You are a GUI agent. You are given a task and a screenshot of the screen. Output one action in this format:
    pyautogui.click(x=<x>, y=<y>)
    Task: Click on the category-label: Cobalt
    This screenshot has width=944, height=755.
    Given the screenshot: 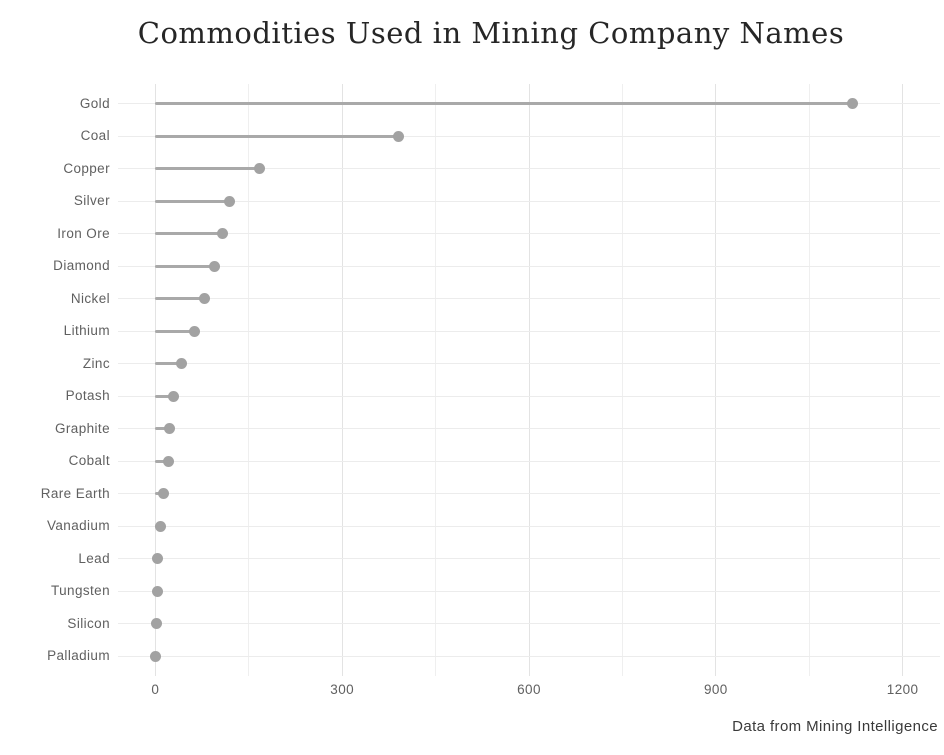 What is the action you would take?
    pyautogui.click(x=89, y=461)
    